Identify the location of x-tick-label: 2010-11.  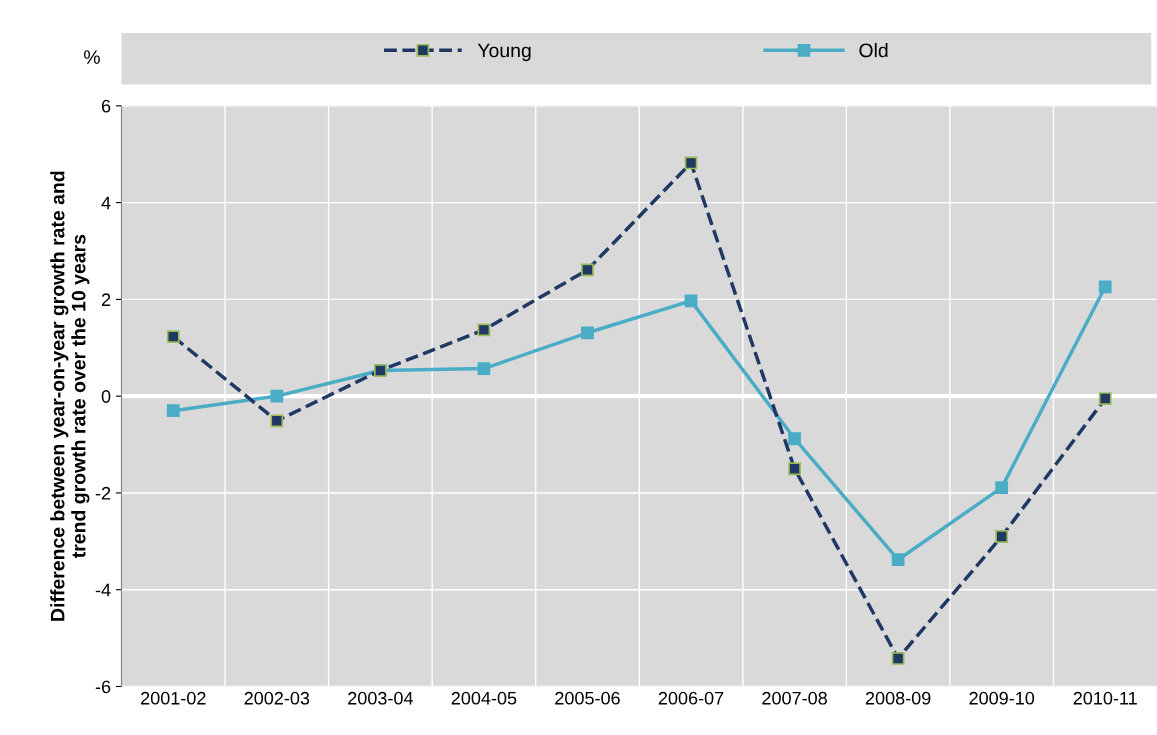
(1105, 698).